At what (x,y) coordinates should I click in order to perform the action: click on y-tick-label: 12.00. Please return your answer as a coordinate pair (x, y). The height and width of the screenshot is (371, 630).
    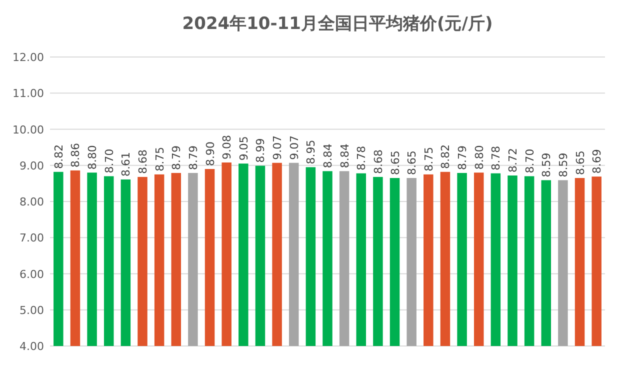
    Looking at the image, I should click on (28, 57).